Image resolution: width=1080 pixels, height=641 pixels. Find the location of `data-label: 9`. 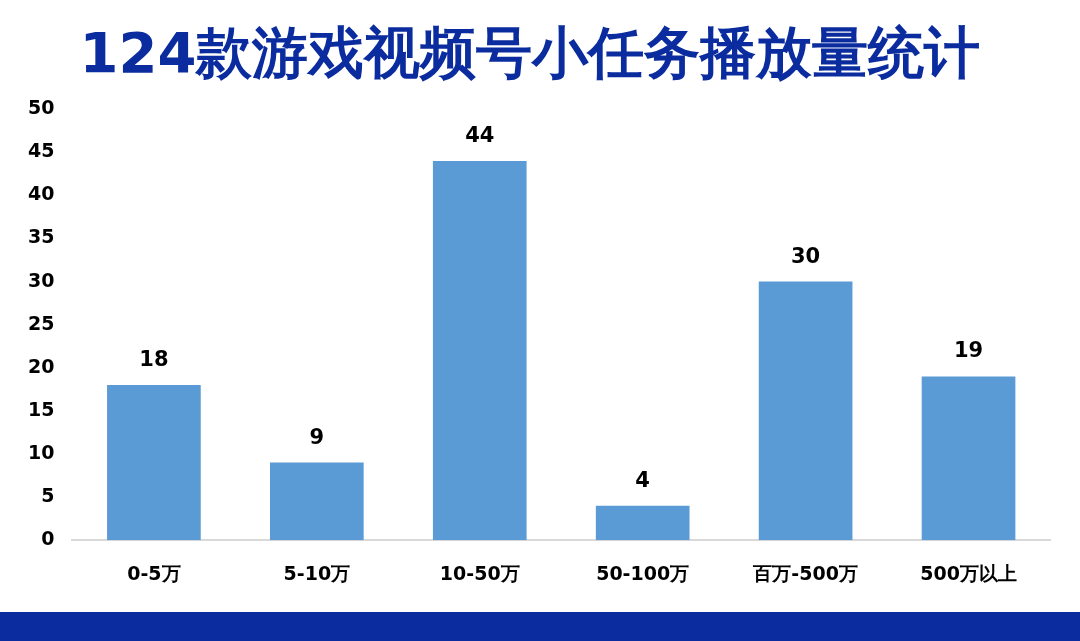

data-label: 9 is located at coordinates (317, 436).